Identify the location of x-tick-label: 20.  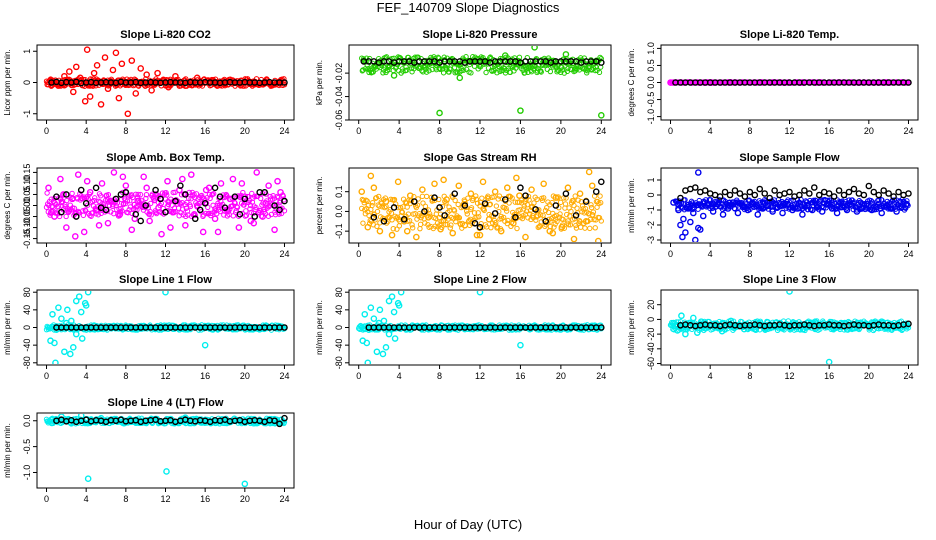
(245, 499).